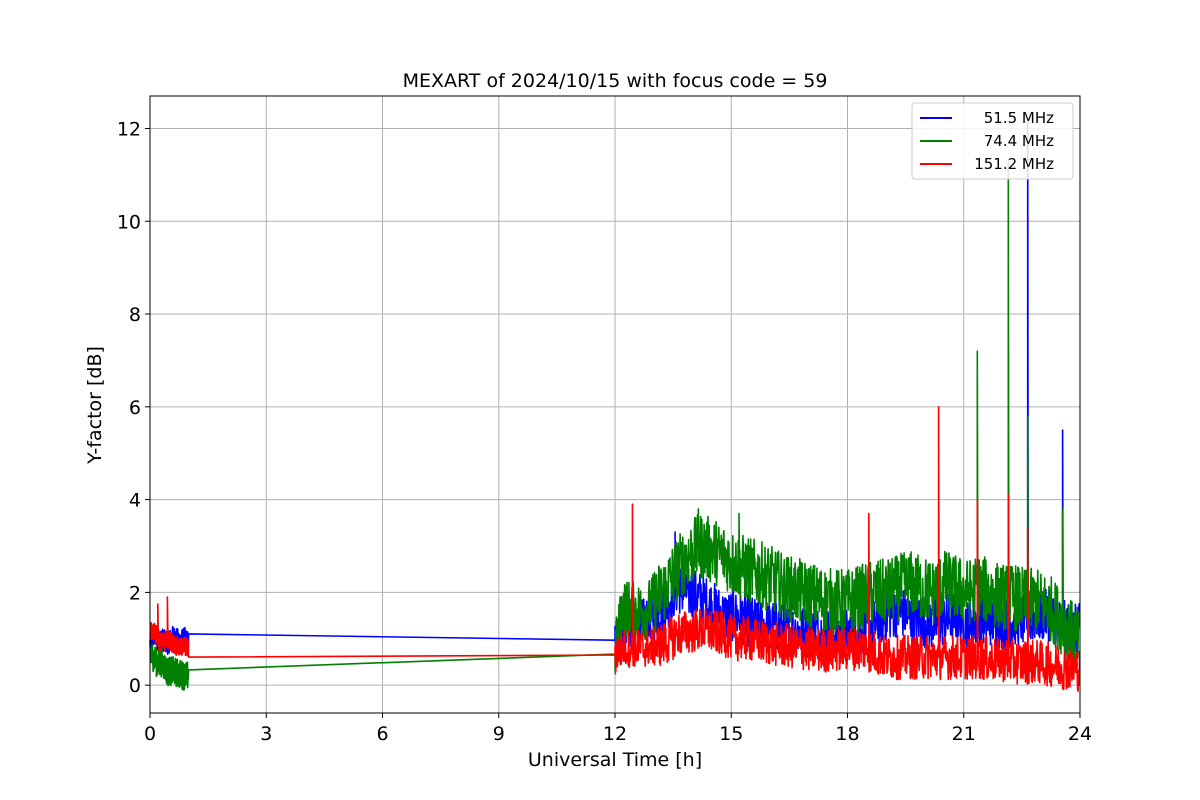  What do you see at coordinates (129, 222) in the screenshot?
I see `y-tick-label: 10` at bounding box center [129, 222].